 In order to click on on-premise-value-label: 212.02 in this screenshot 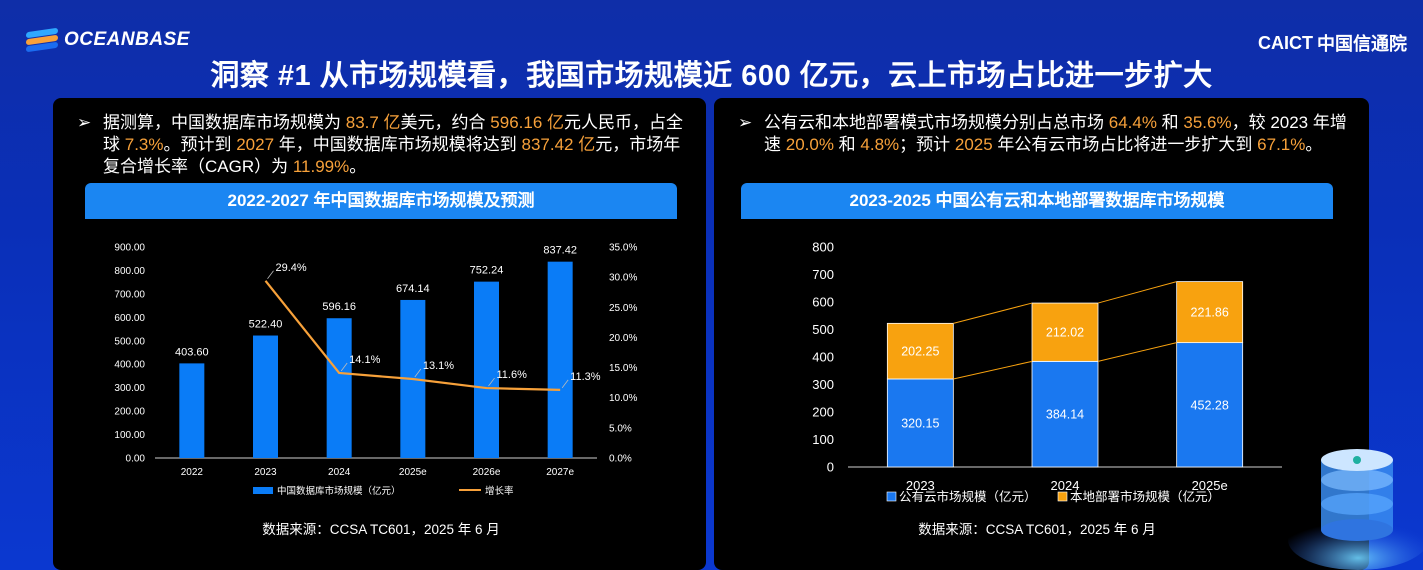, I will do `click(1065, 333)`.